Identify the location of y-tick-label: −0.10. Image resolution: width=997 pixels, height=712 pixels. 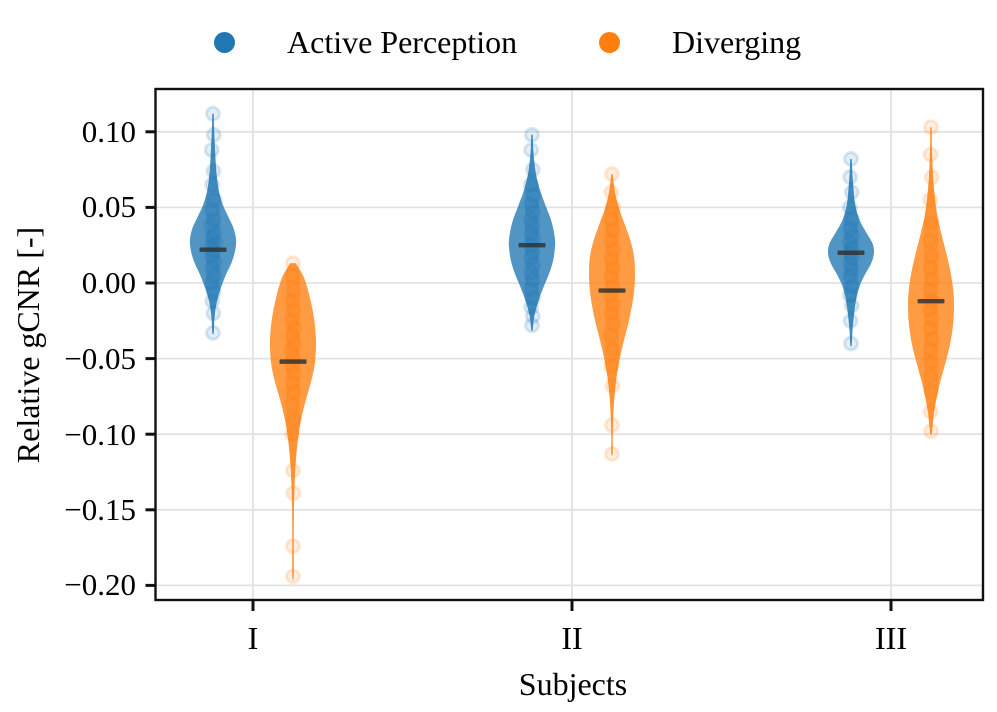
(100, 434).